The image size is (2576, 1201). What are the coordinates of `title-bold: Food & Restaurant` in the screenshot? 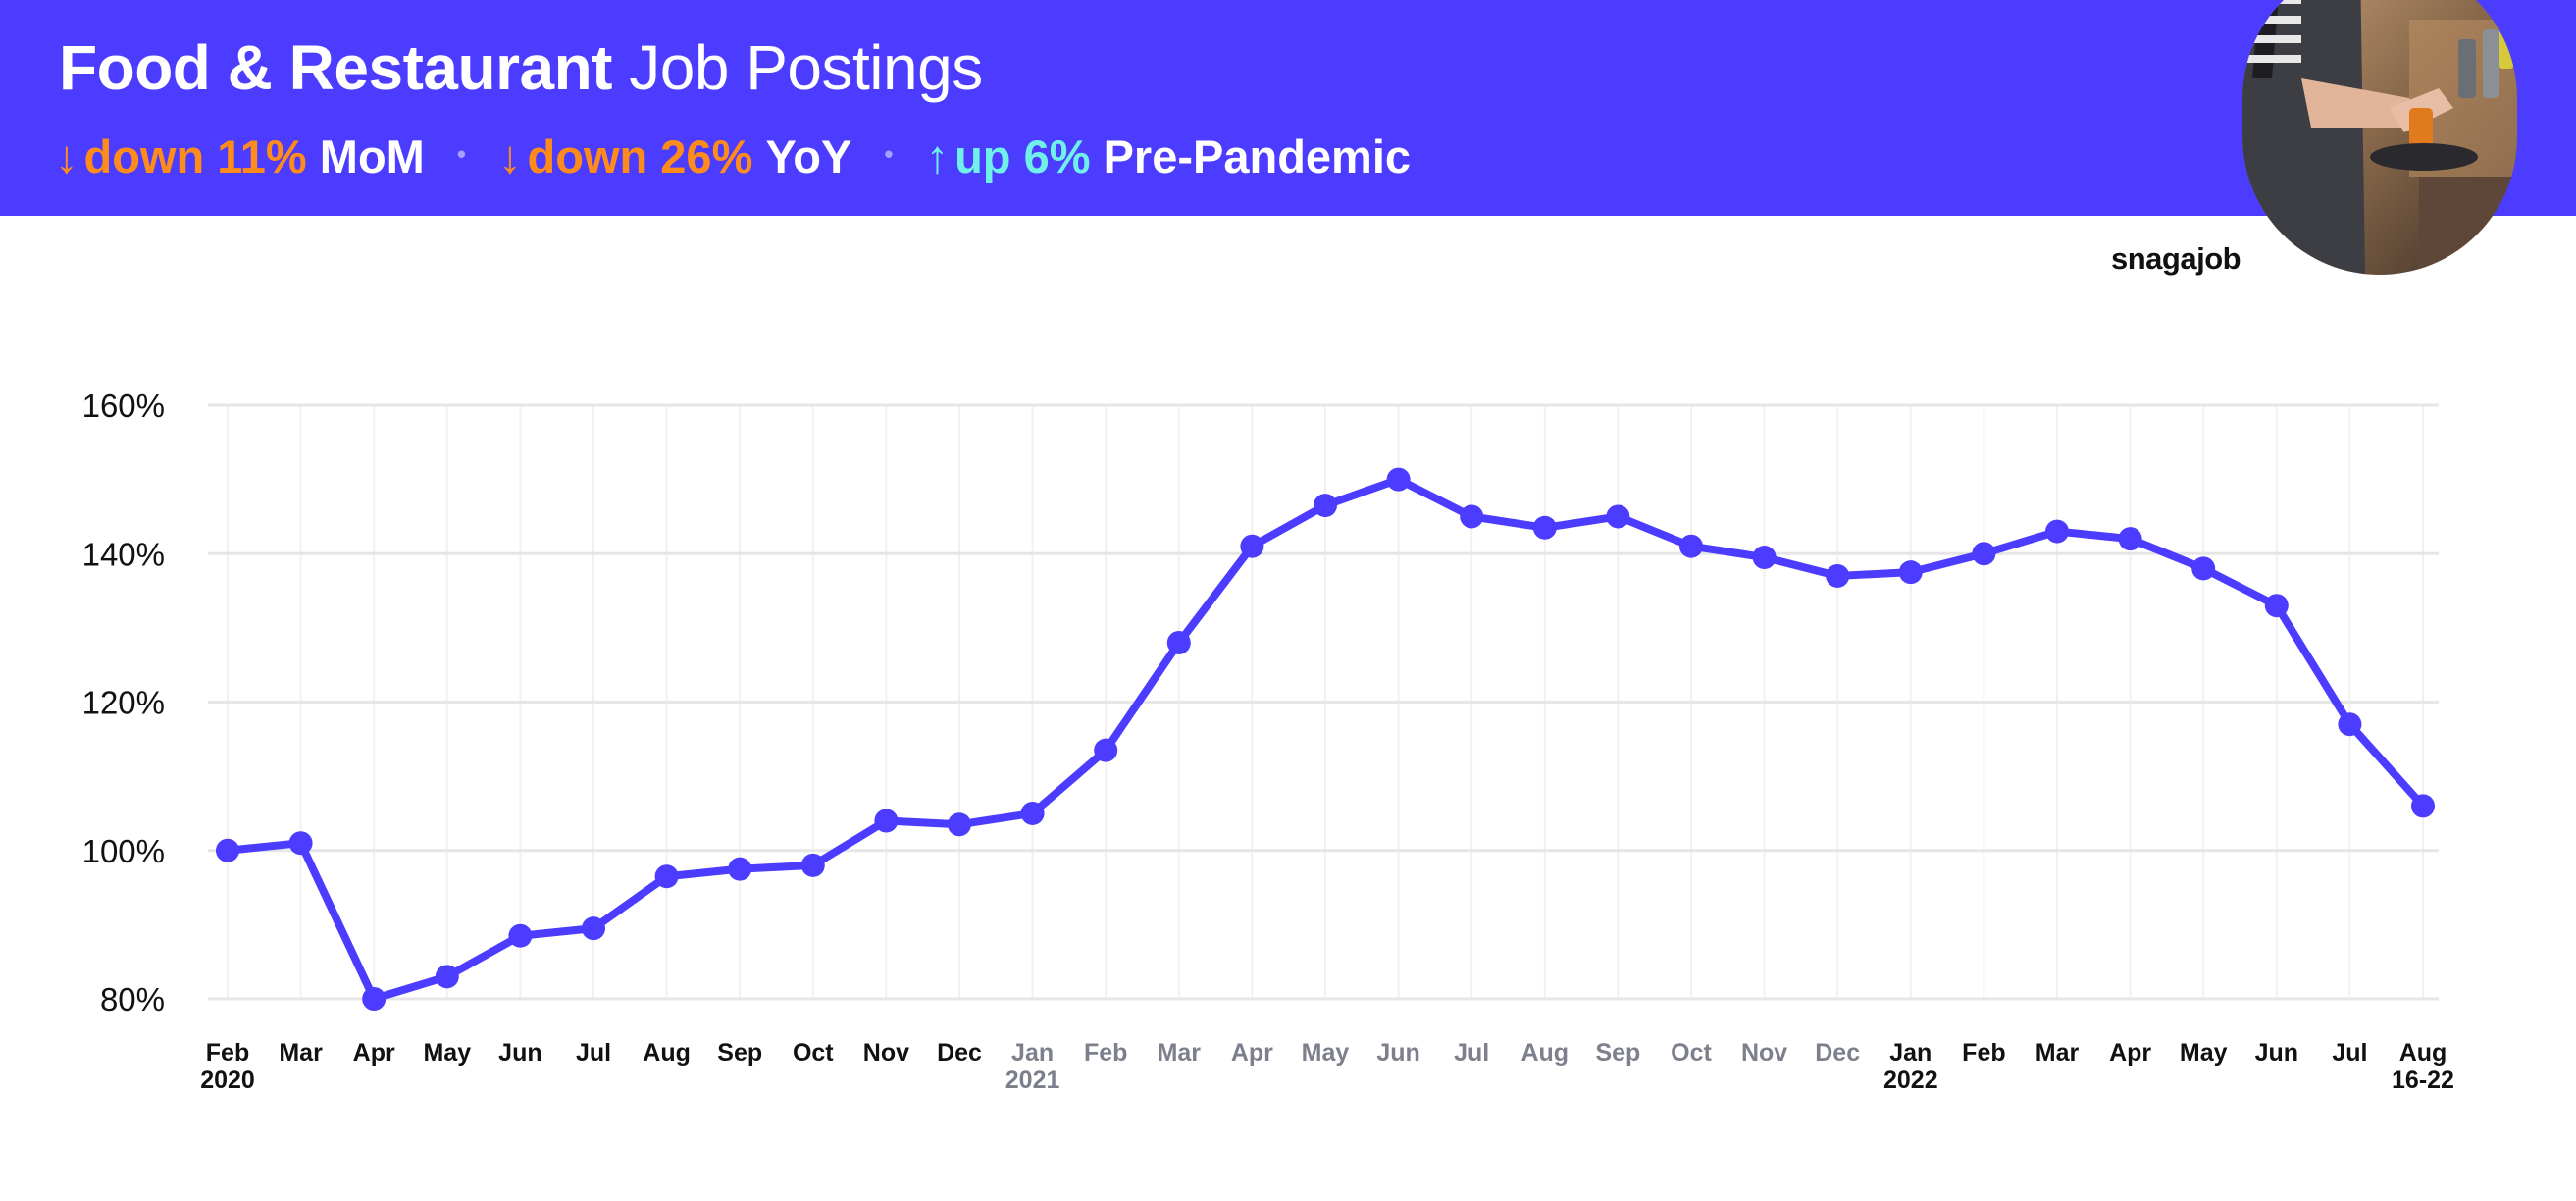 It's located at (335, 67).